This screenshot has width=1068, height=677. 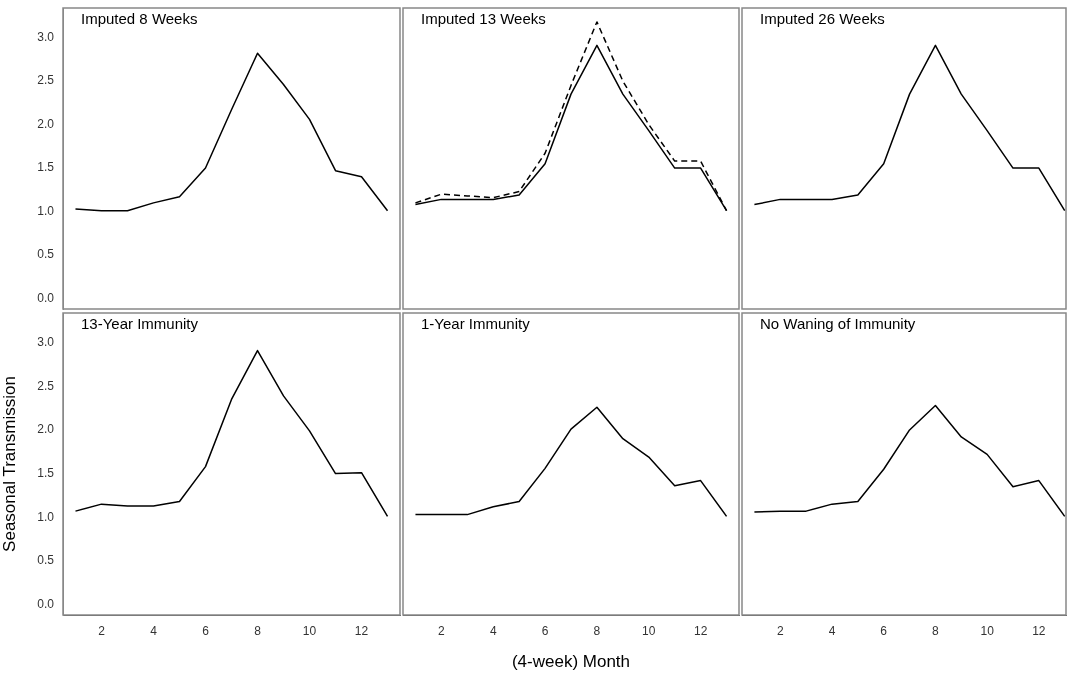 I want to click on chart-title: No Waning of Immunity, so click(x=838, y=323).